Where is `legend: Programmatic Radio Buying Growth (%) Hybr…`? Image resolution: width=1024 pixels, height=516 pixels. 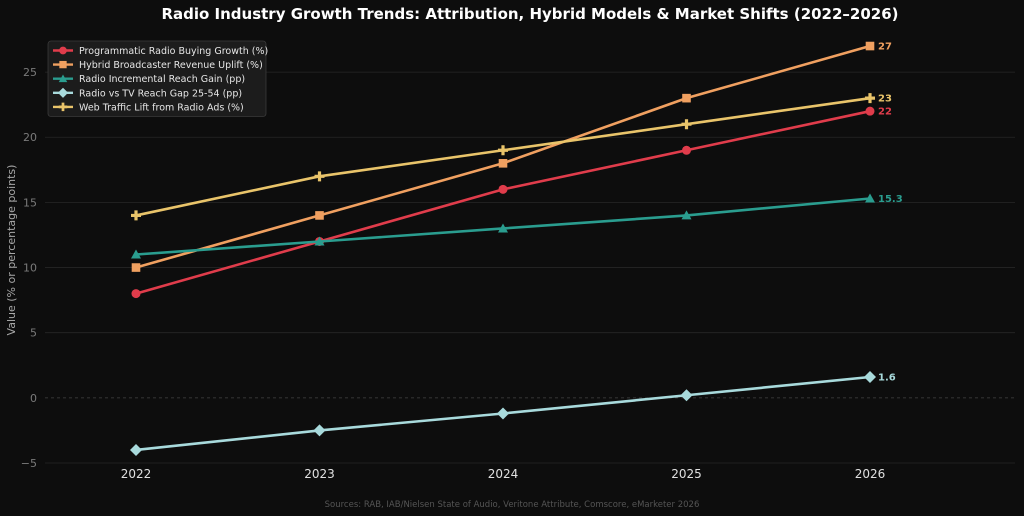 legend: Programmatic Radio Buying Growth (%) Hybr… is located at coordinates (157, 78).